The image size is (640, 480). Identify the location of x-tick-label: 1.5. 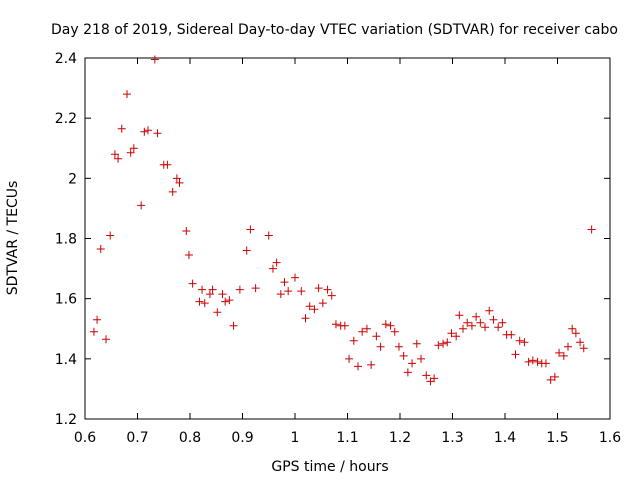
(557, 438).